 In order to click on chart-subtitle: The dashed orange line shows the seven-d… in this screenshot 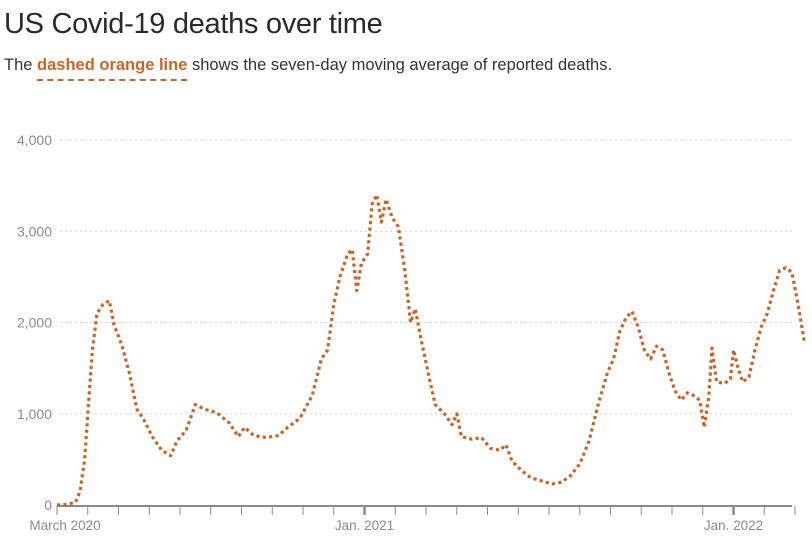, I will do `click(308, 65)`.